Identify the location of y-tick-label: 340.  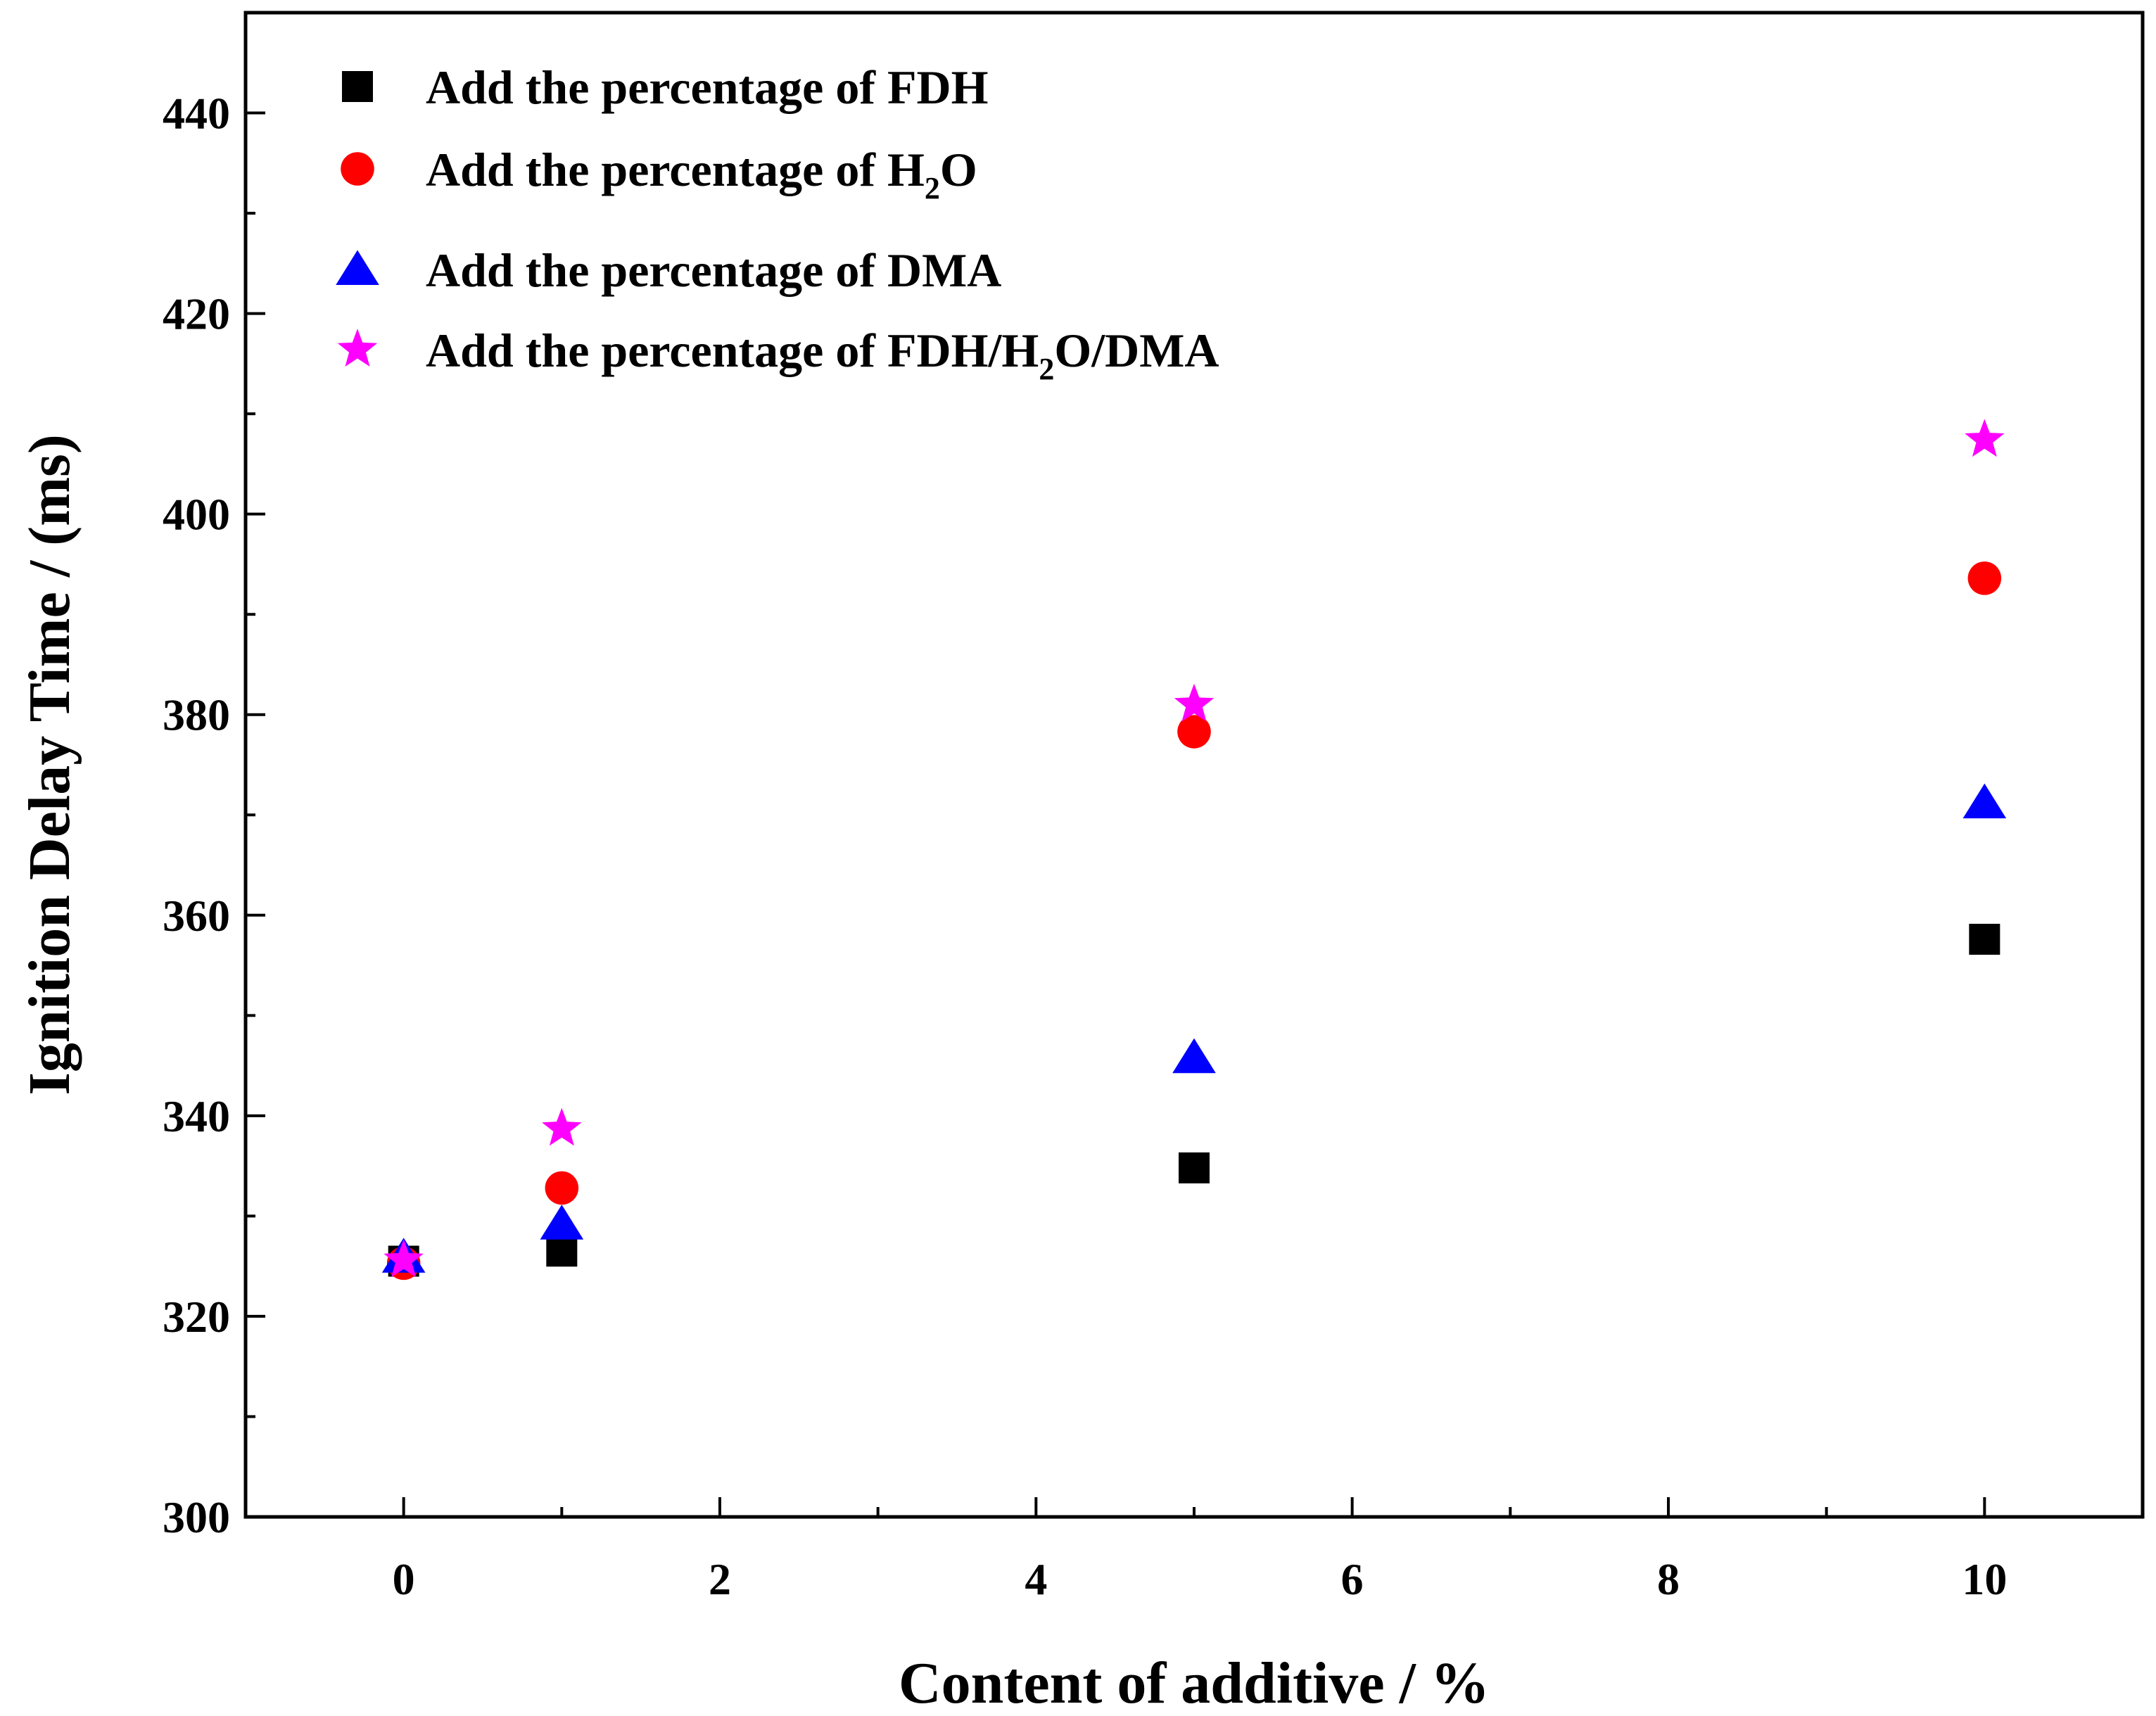
(196, 1116).